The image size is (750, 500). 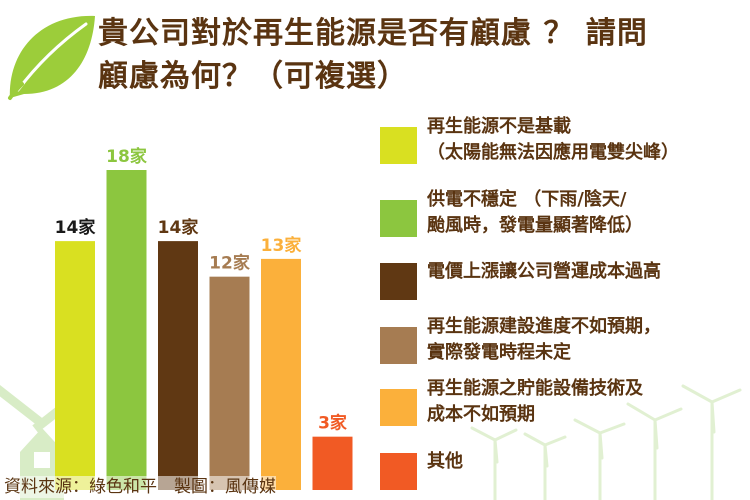 What do you see at coordinates (527, 199) in the screenshot?
I see `legend-label-2-line-1: 供電不穩定 （下雨/陰天/` at bounding box center [527, 199].